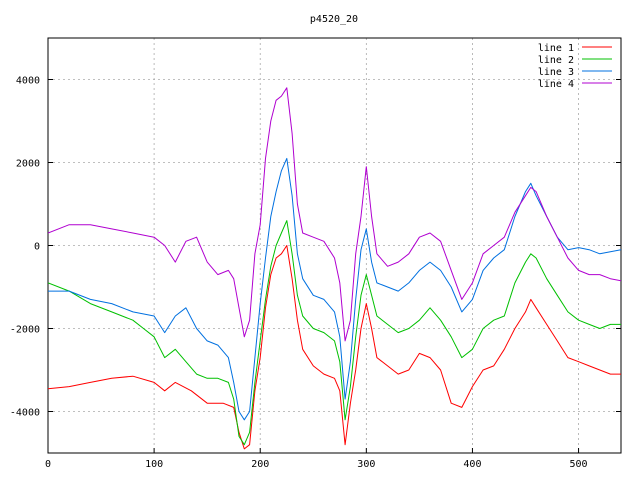 The width and height of the screenshot is (640, 480). I want to click on legend-label: line 3, so click(556, 72).